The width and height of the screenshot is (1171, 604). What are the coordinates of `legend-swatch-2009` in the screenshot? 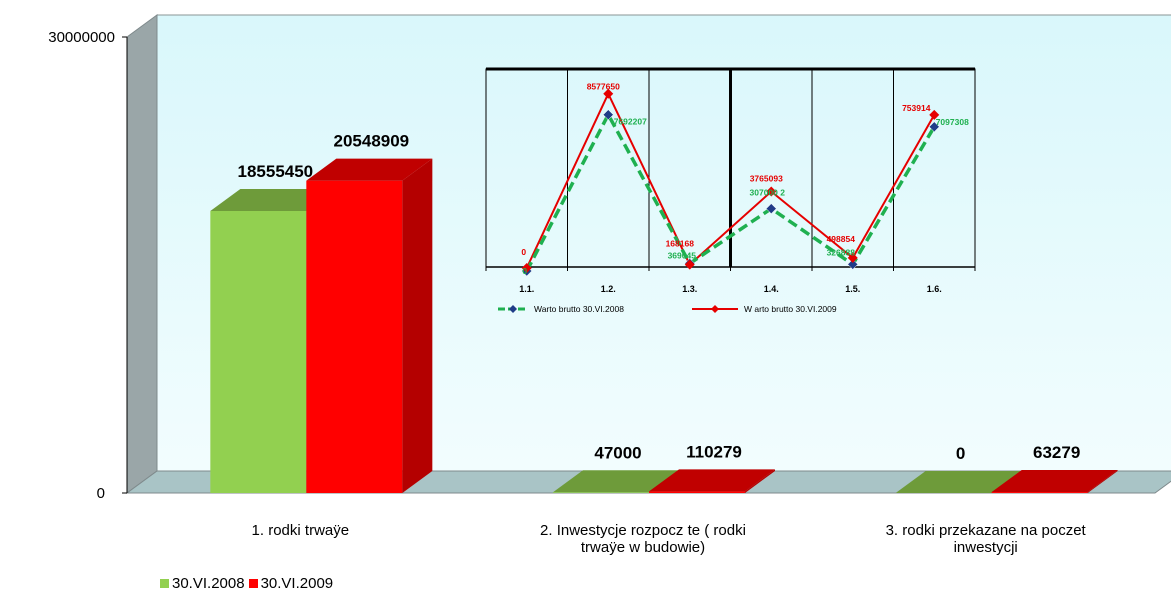 It's located at (253, 583).